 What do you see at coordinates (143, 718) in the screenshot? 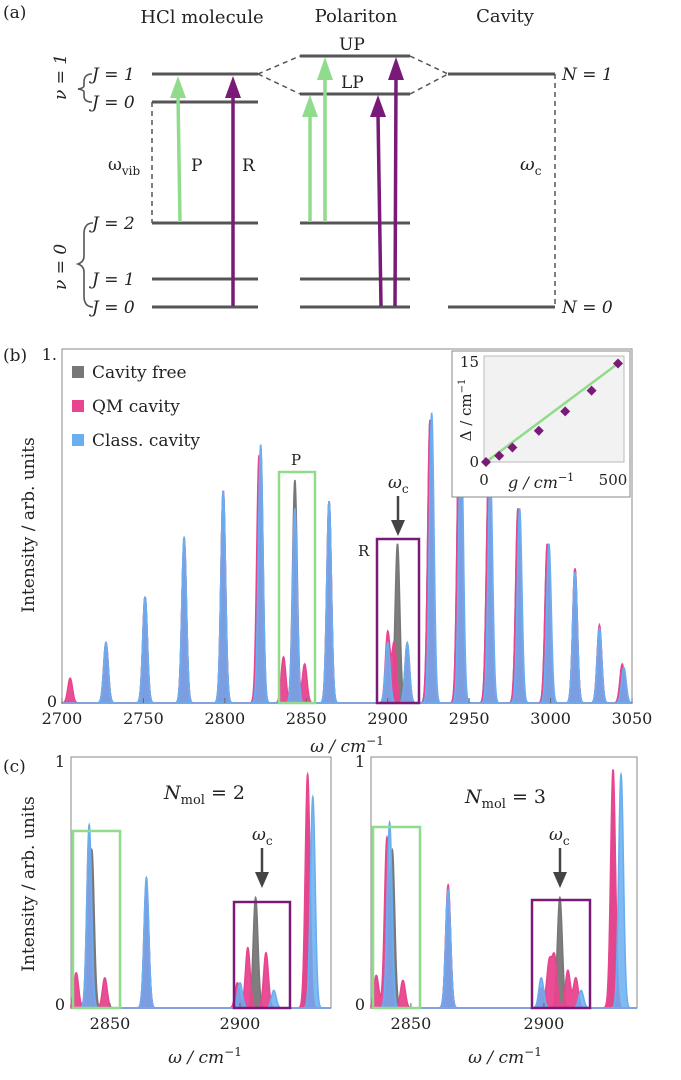
I see `x-tick-label: 2750` at bounding box center [143, 718].